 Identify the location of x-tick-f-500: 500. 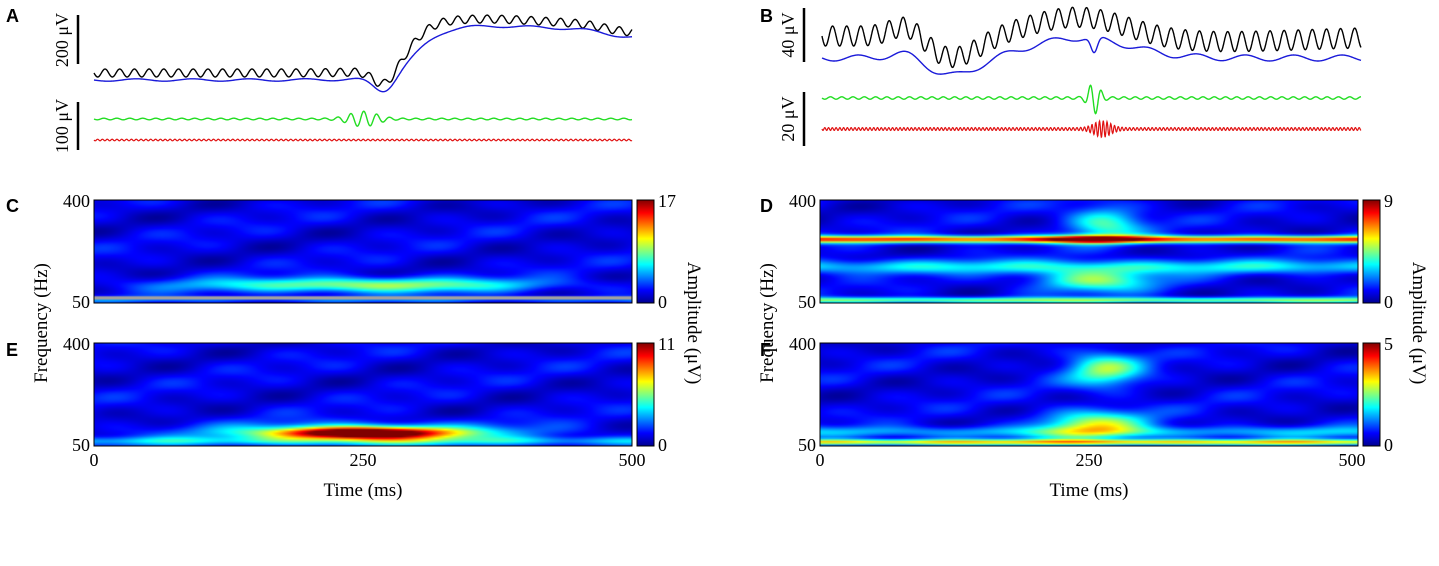
(1352, 460).